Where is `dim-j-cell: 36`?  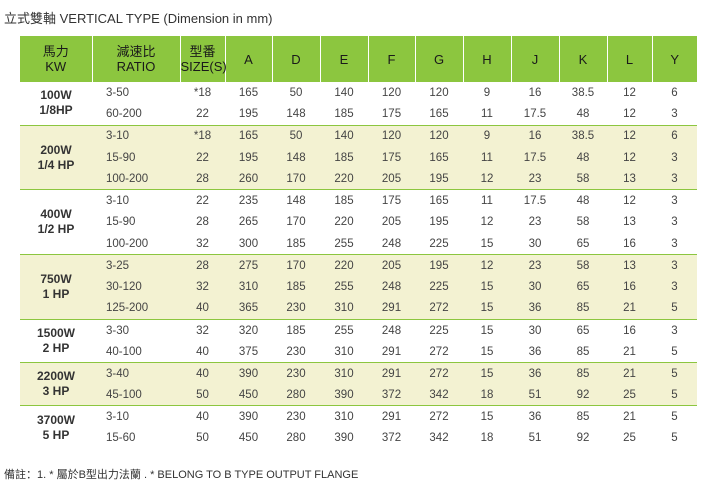
dim-j-cell: 36 is located at coordinates (535, 416).